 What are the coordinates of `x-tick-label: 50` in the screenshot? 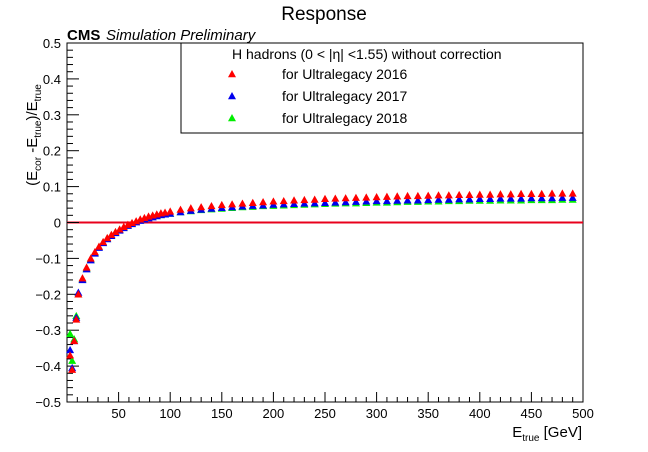 It's located at (118, 413).